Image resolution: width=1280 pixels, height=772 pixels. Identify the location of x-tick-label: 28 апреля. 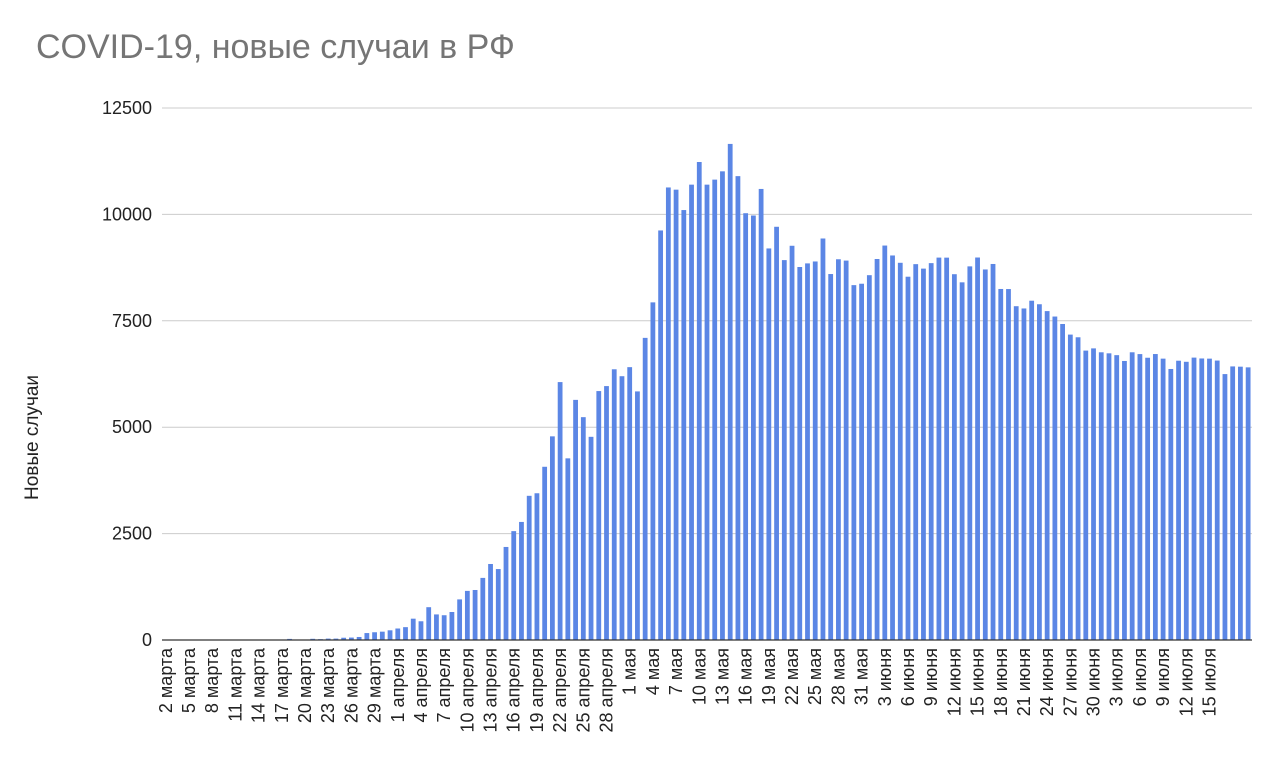
(607, 690).